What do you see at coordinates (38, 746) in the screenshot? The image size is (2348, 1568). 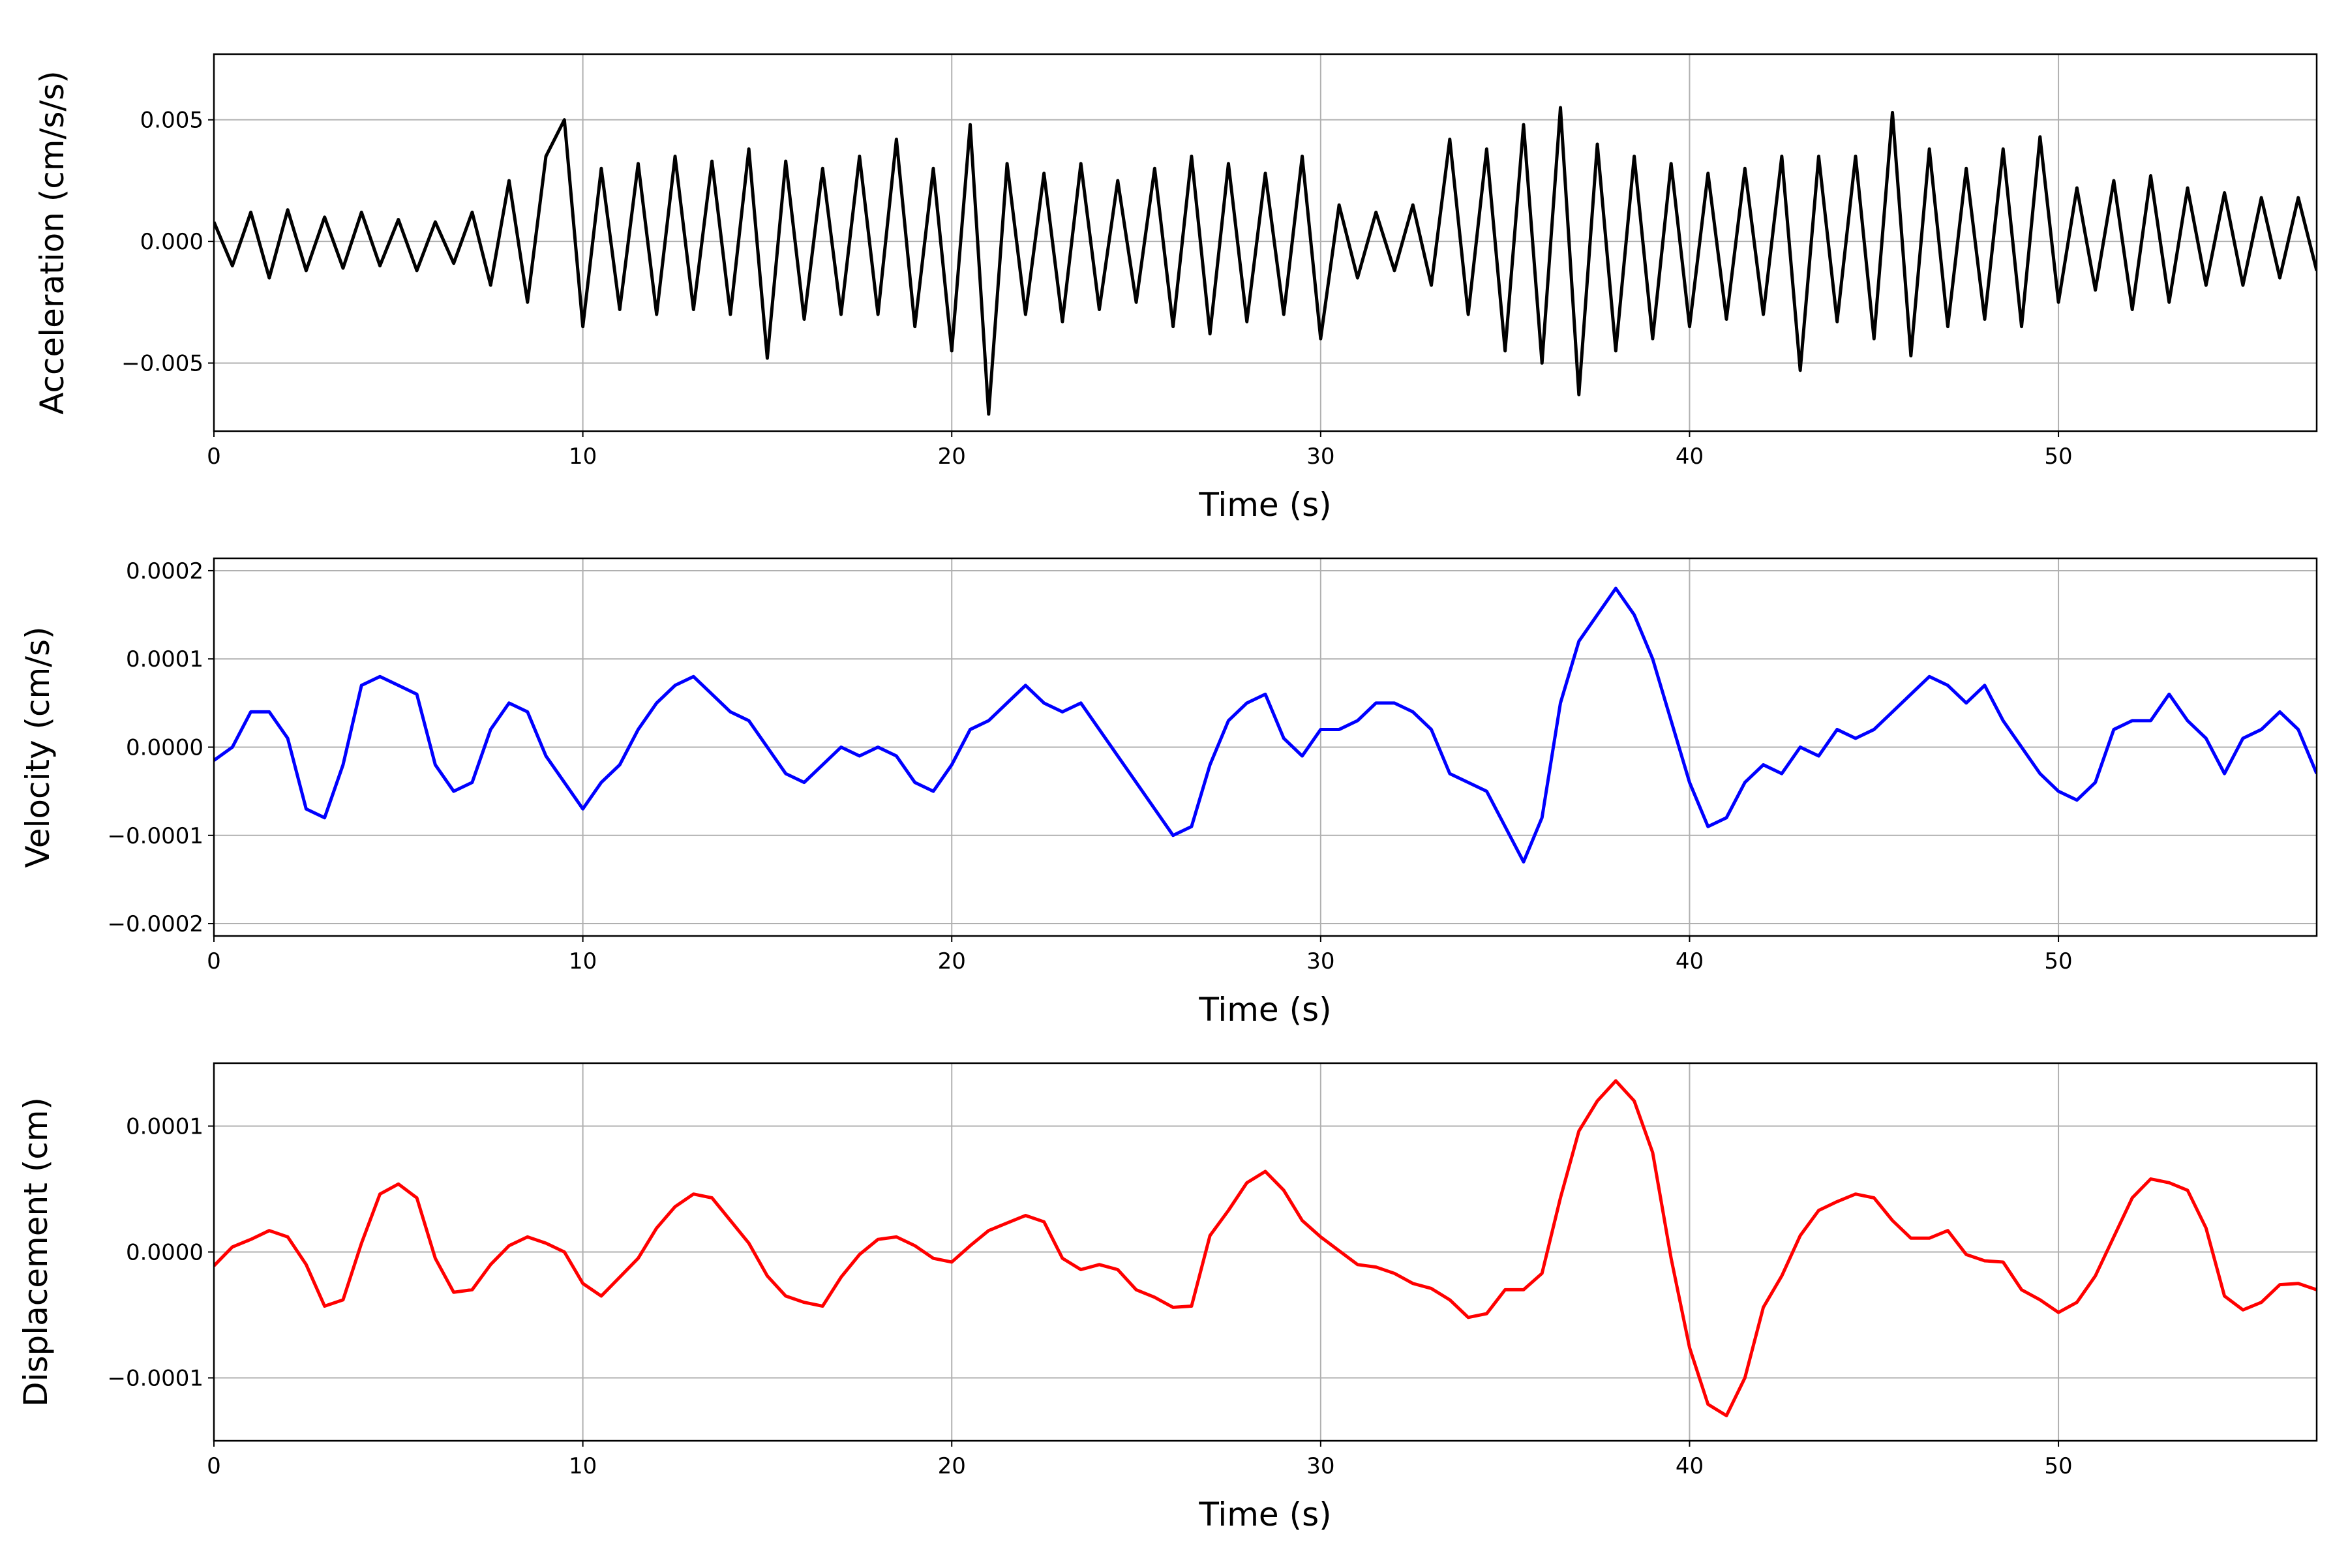 I see `y-axis-label: Velocity (cm/s)` at bounding box center [38, 746].